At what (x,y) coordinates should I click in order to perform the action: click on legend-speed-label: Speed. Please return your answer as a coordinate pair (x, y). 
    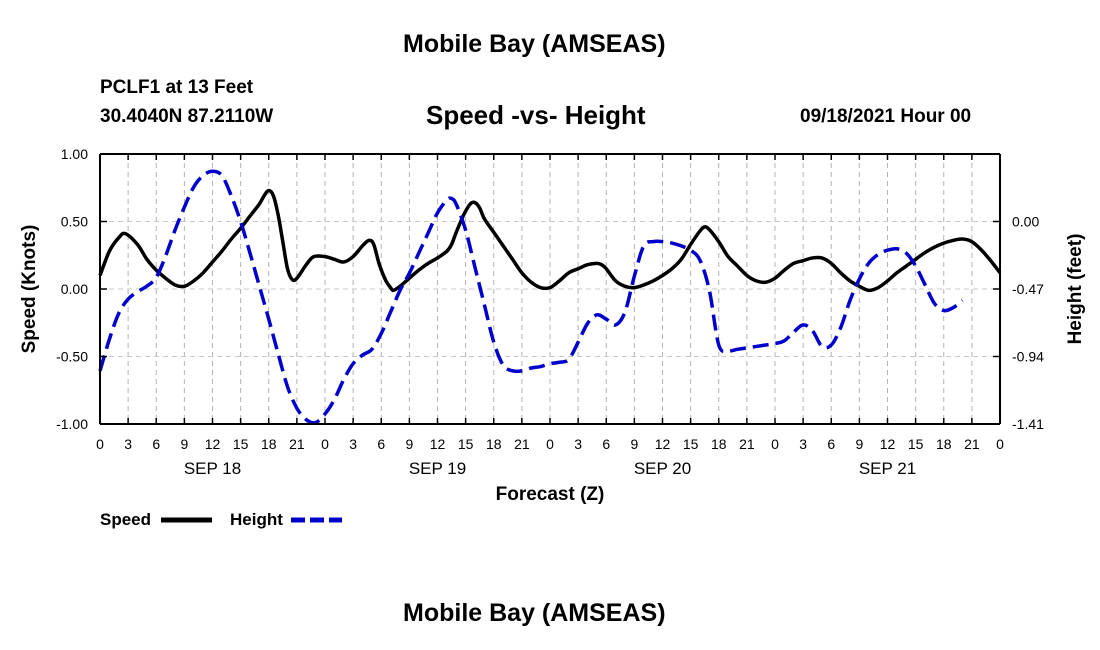
    Looking at the image, I should click on (125, 519).